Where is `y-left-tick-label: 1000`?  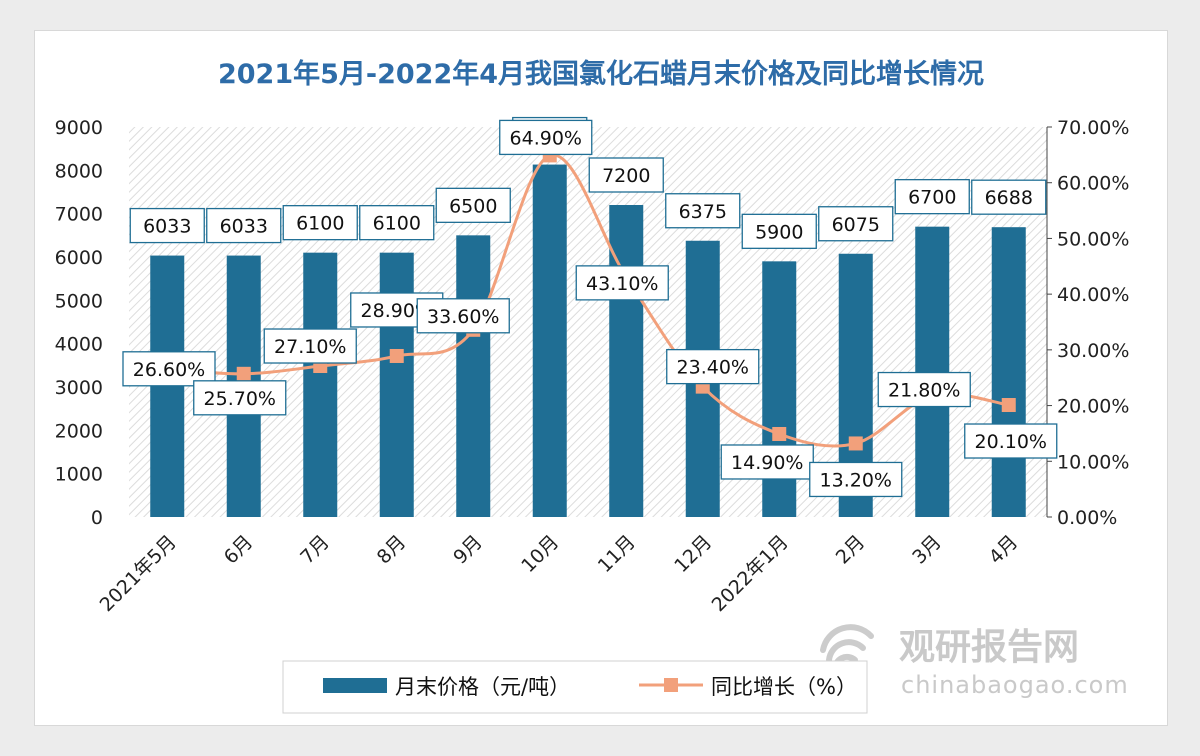 y-left-tick-label: 1000 is located at coordinates (79, 475).